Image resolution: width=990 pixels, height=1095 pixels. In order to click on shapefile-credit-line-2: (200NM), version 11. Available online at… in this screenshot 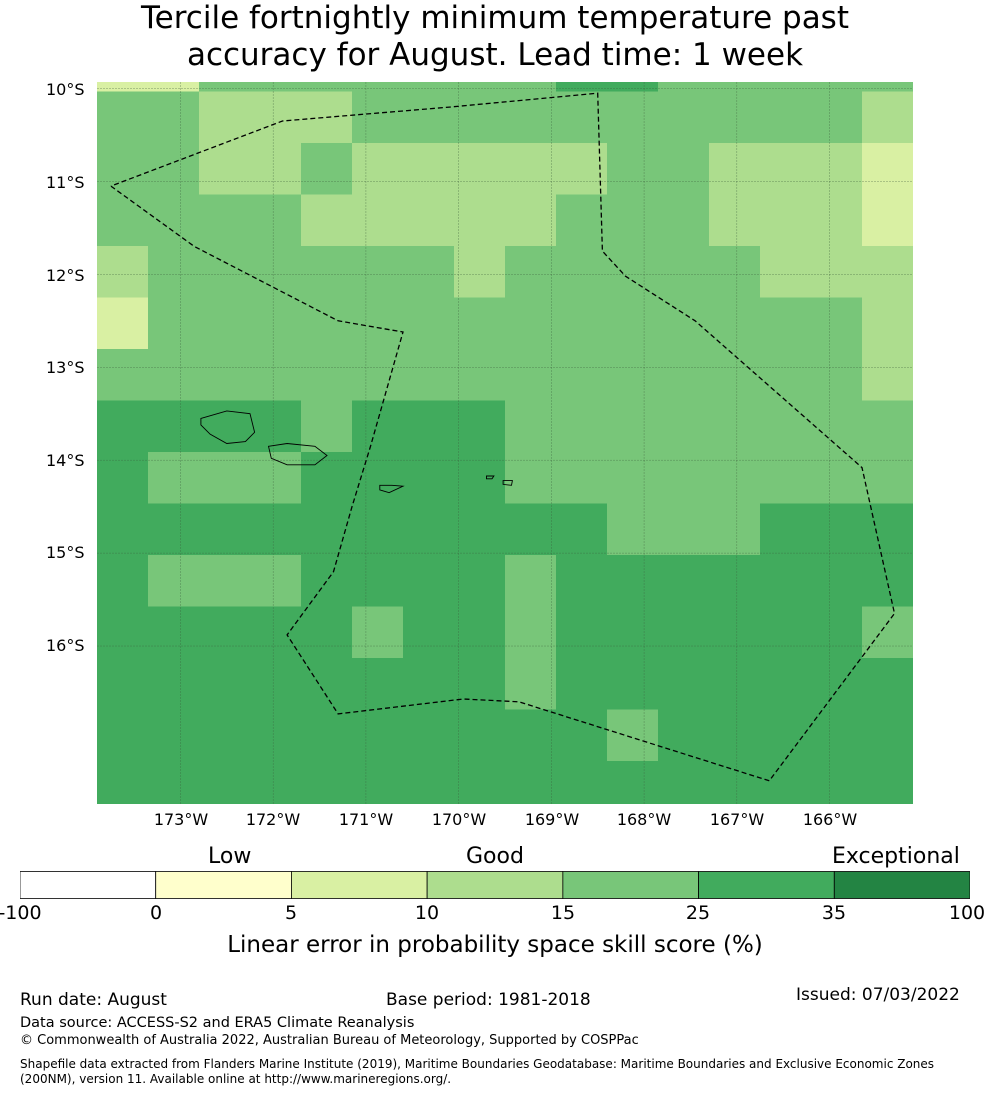, I will do `click(236, 1079)`.